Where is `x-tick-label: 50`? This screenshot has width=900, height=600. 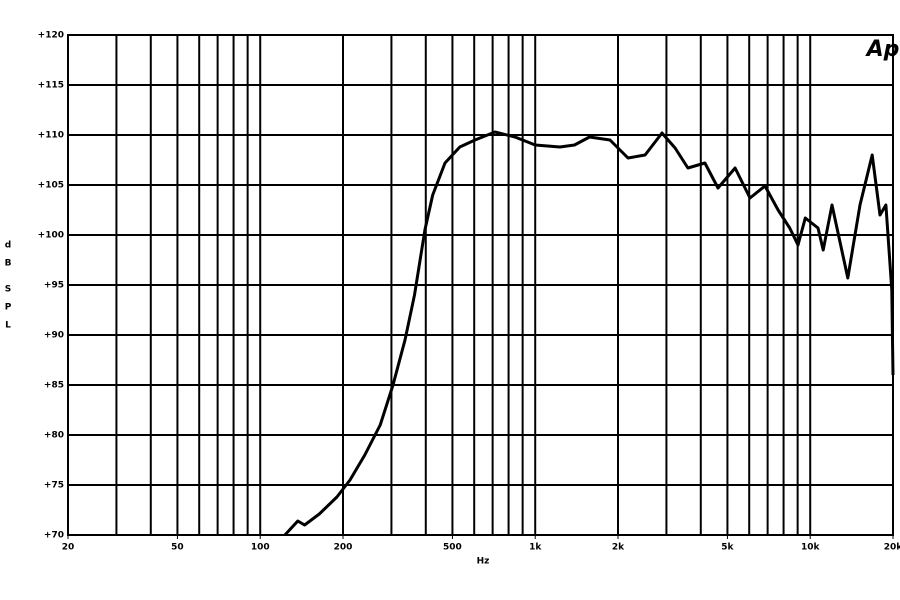
x-tick-label: 50 is located at coordinates (177, 548).